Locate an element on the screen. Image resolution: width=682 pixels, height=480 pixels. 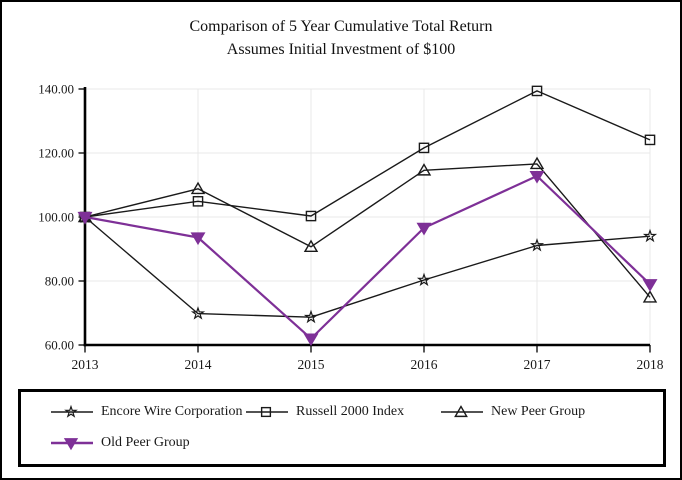
triangle-up-open-legend-marker-icon is located at coordinates (462, 411).